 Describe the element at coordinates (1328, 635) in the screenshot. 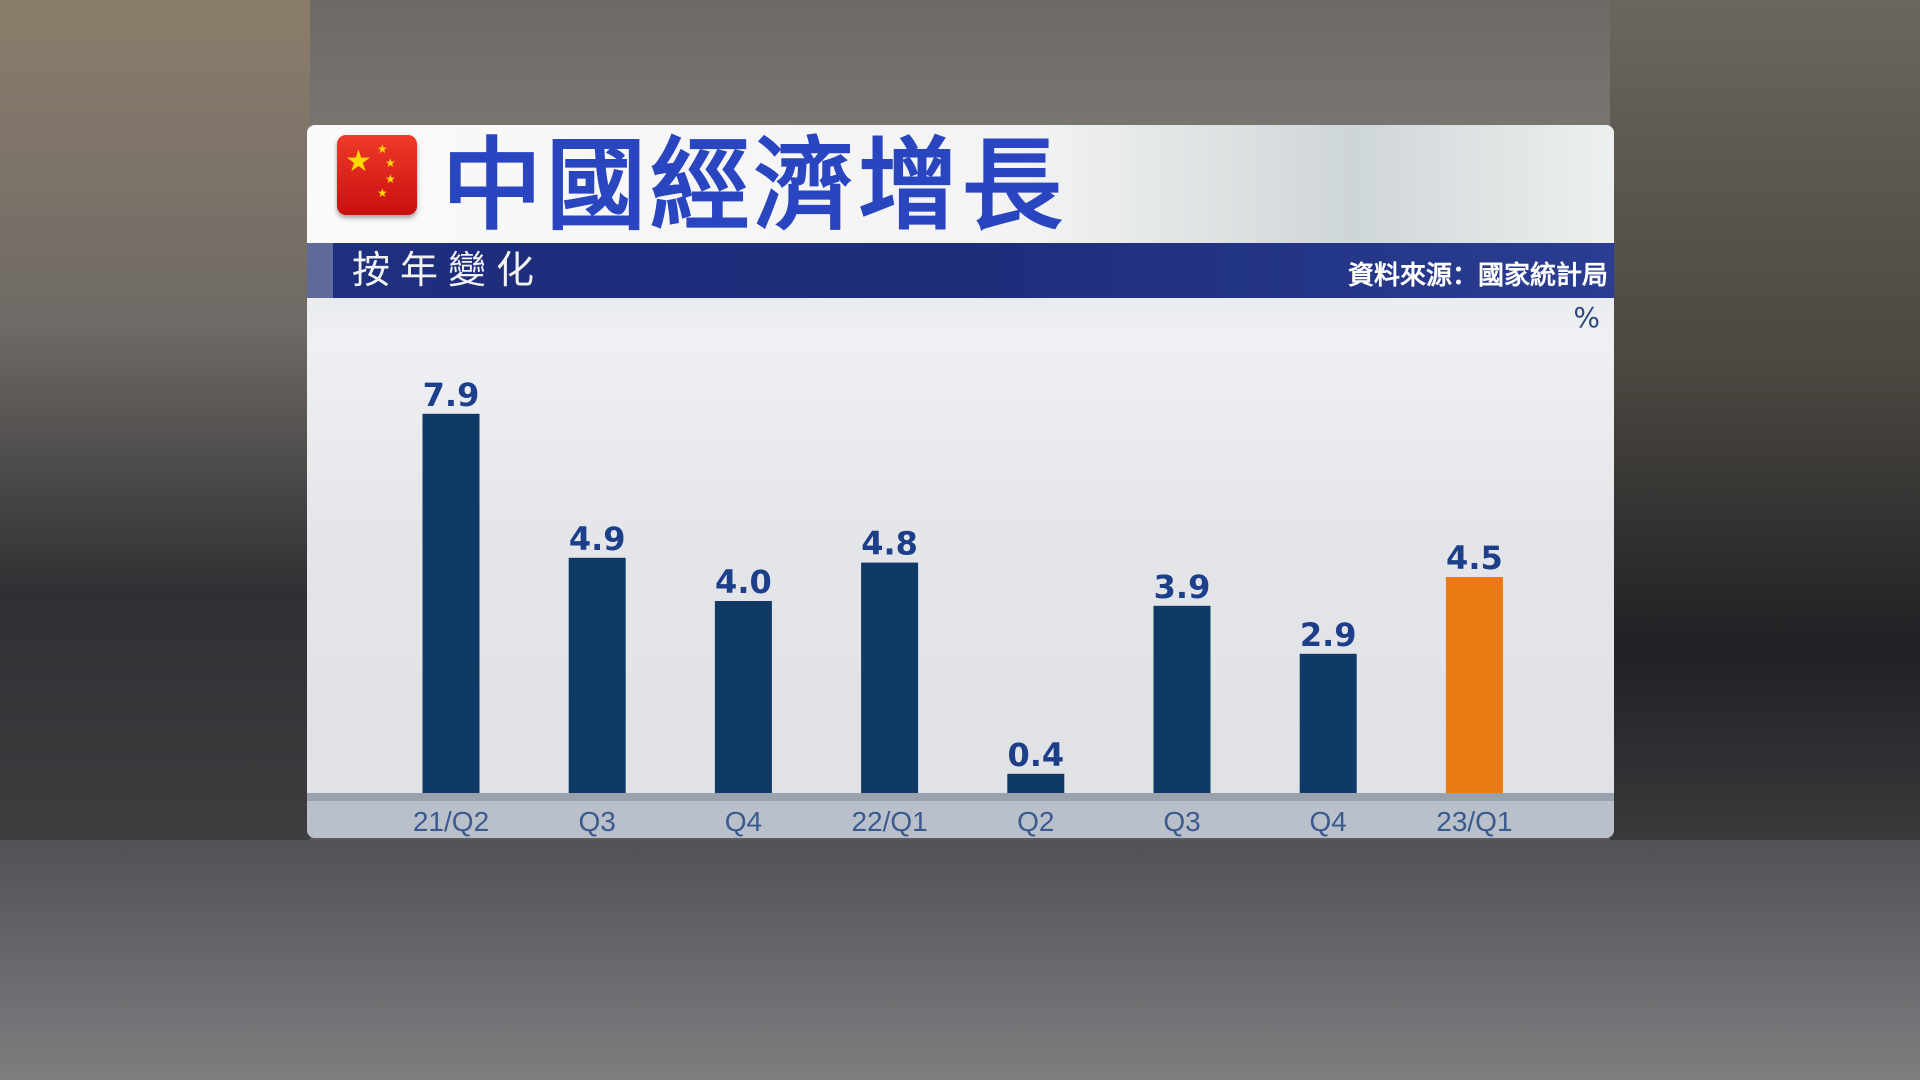

I see `data-label: 2.9` at that location.